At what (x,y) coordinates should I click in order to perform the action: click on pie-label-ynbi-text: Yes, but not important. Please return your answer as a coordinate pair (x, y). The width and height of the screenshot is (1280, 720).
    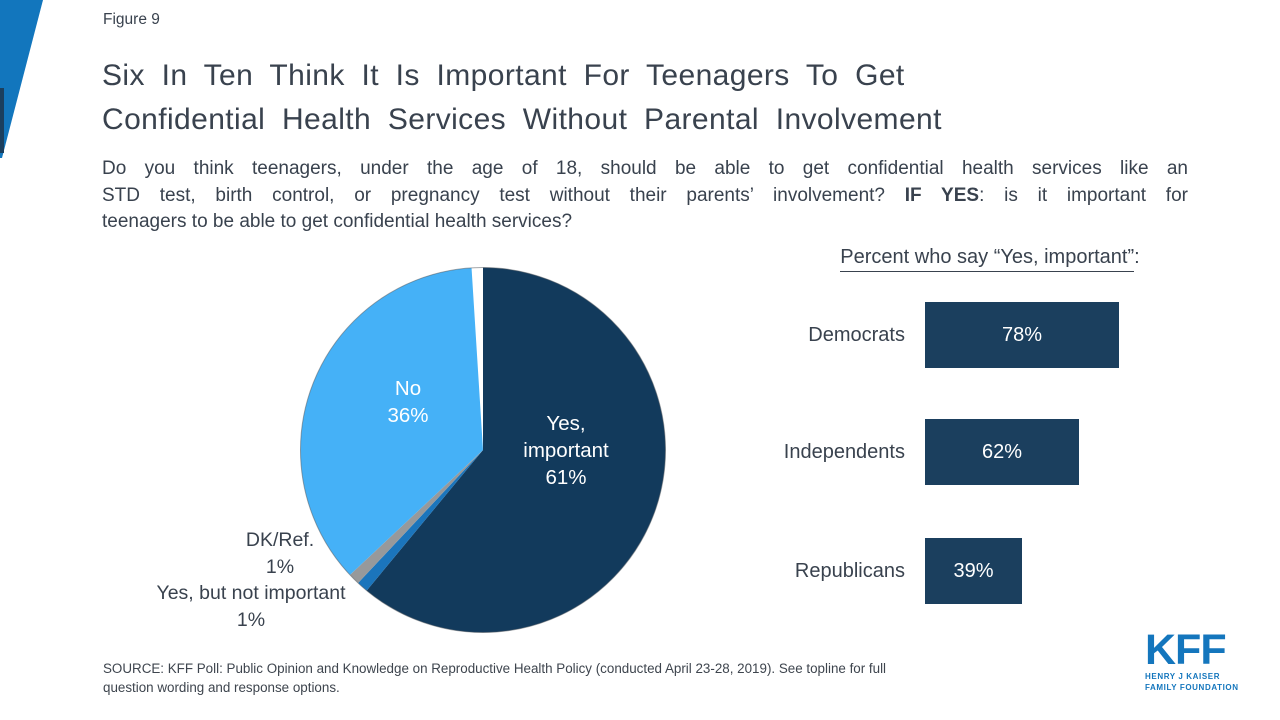
    Looking at the image, I should click on (251, 593).